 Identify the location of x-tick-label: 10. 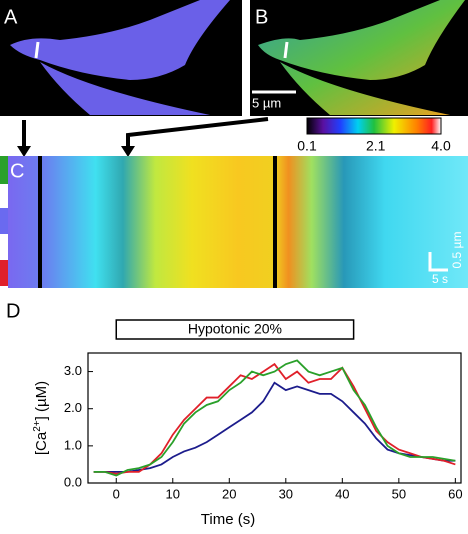
(173, 493).